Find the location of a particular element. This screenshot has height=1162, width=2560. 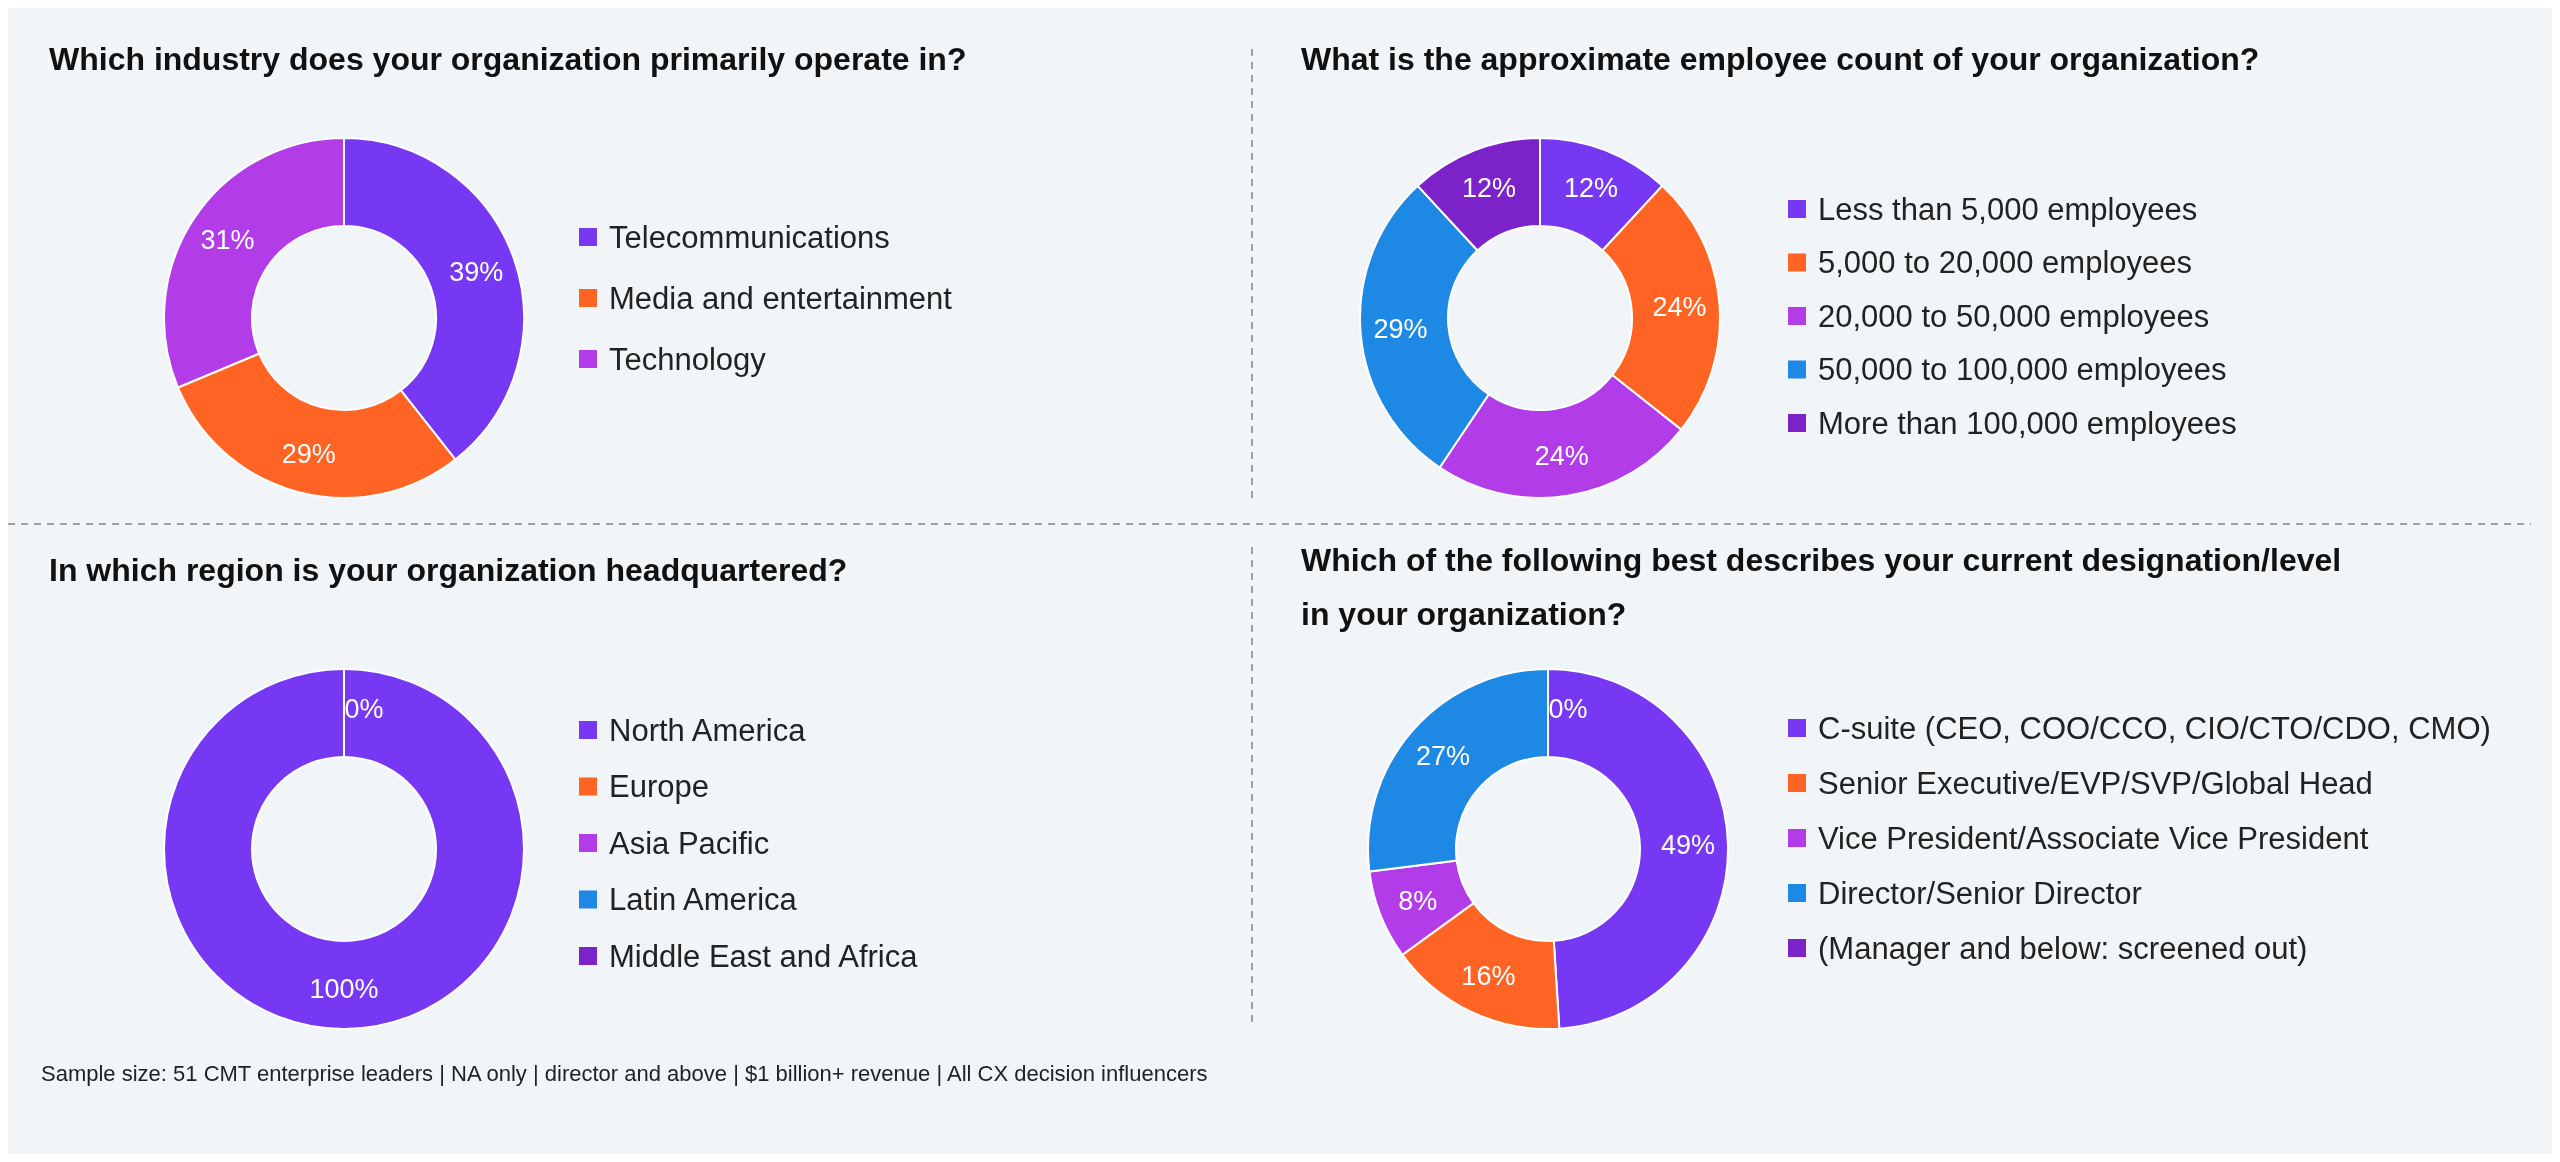

legend-label: Vice President/Associate Vice President is located at coordinates (2093, 838).